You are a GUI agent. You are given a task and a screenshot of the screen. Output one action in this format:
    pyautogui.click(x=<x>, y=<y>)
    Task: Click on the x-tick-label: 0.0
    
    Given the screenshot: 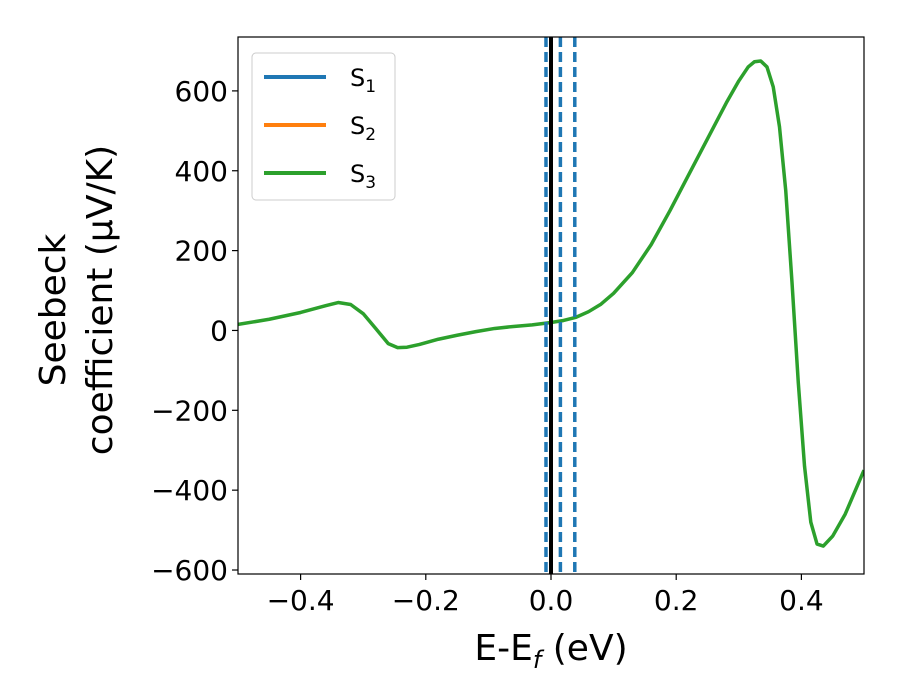 What is the action you would take?
    pyautogui.click(x=551, y=600)
    